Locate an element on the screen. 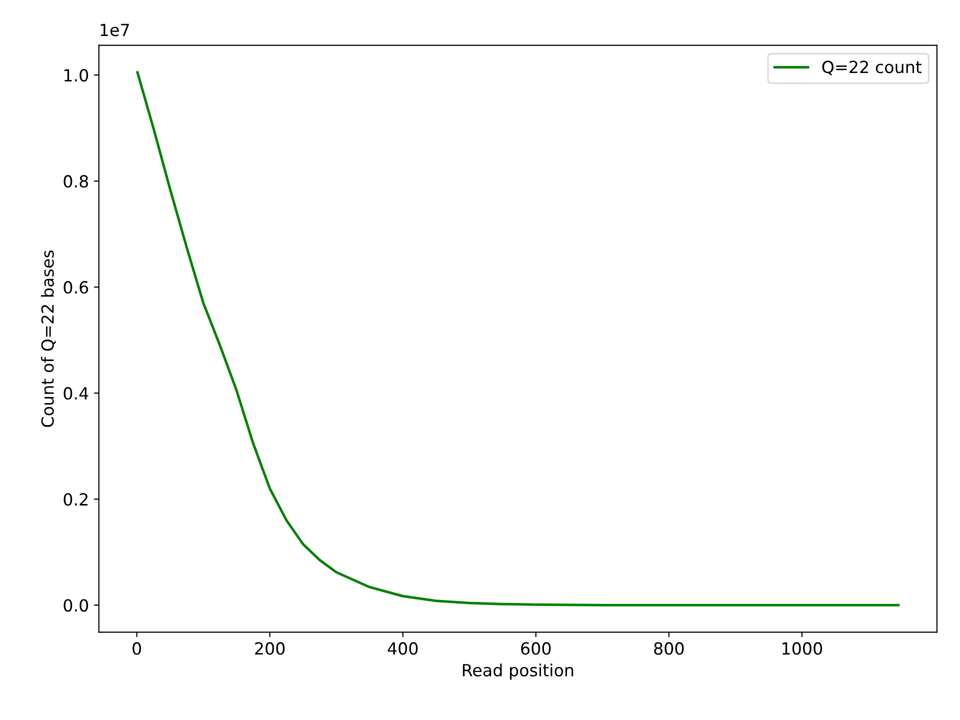 This screenshot has height=720, width=960. y-tick-label: 0.6 is located at coordinates (76, 287).